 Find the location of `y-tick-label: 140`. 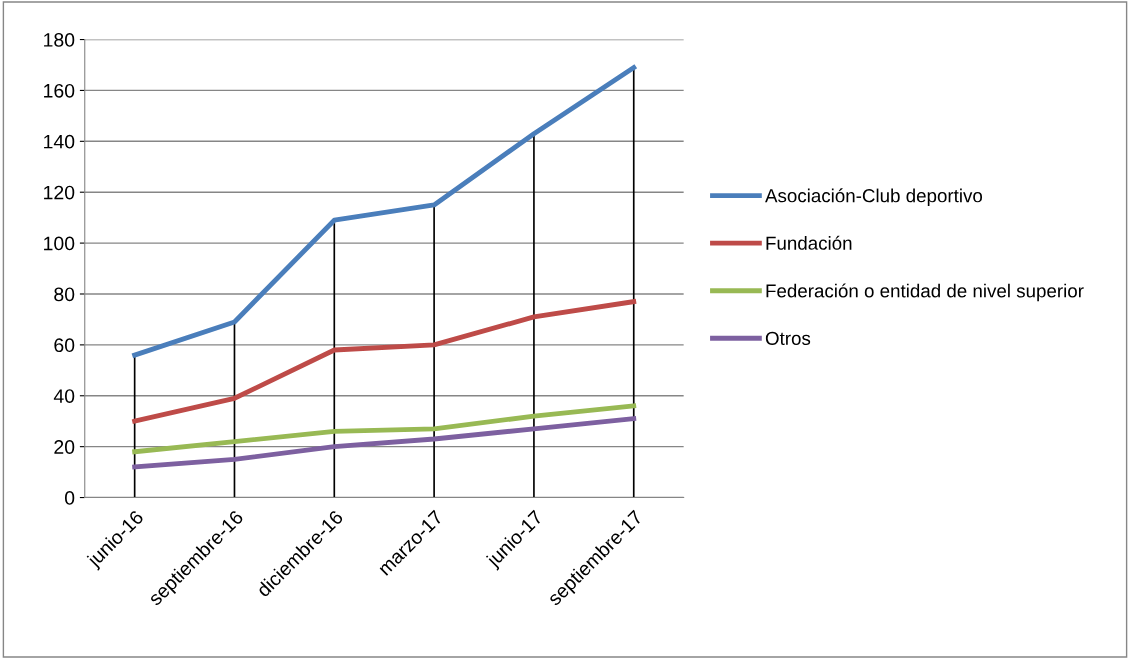

y-tick-label: 140 is located at coordinates (59, 141).